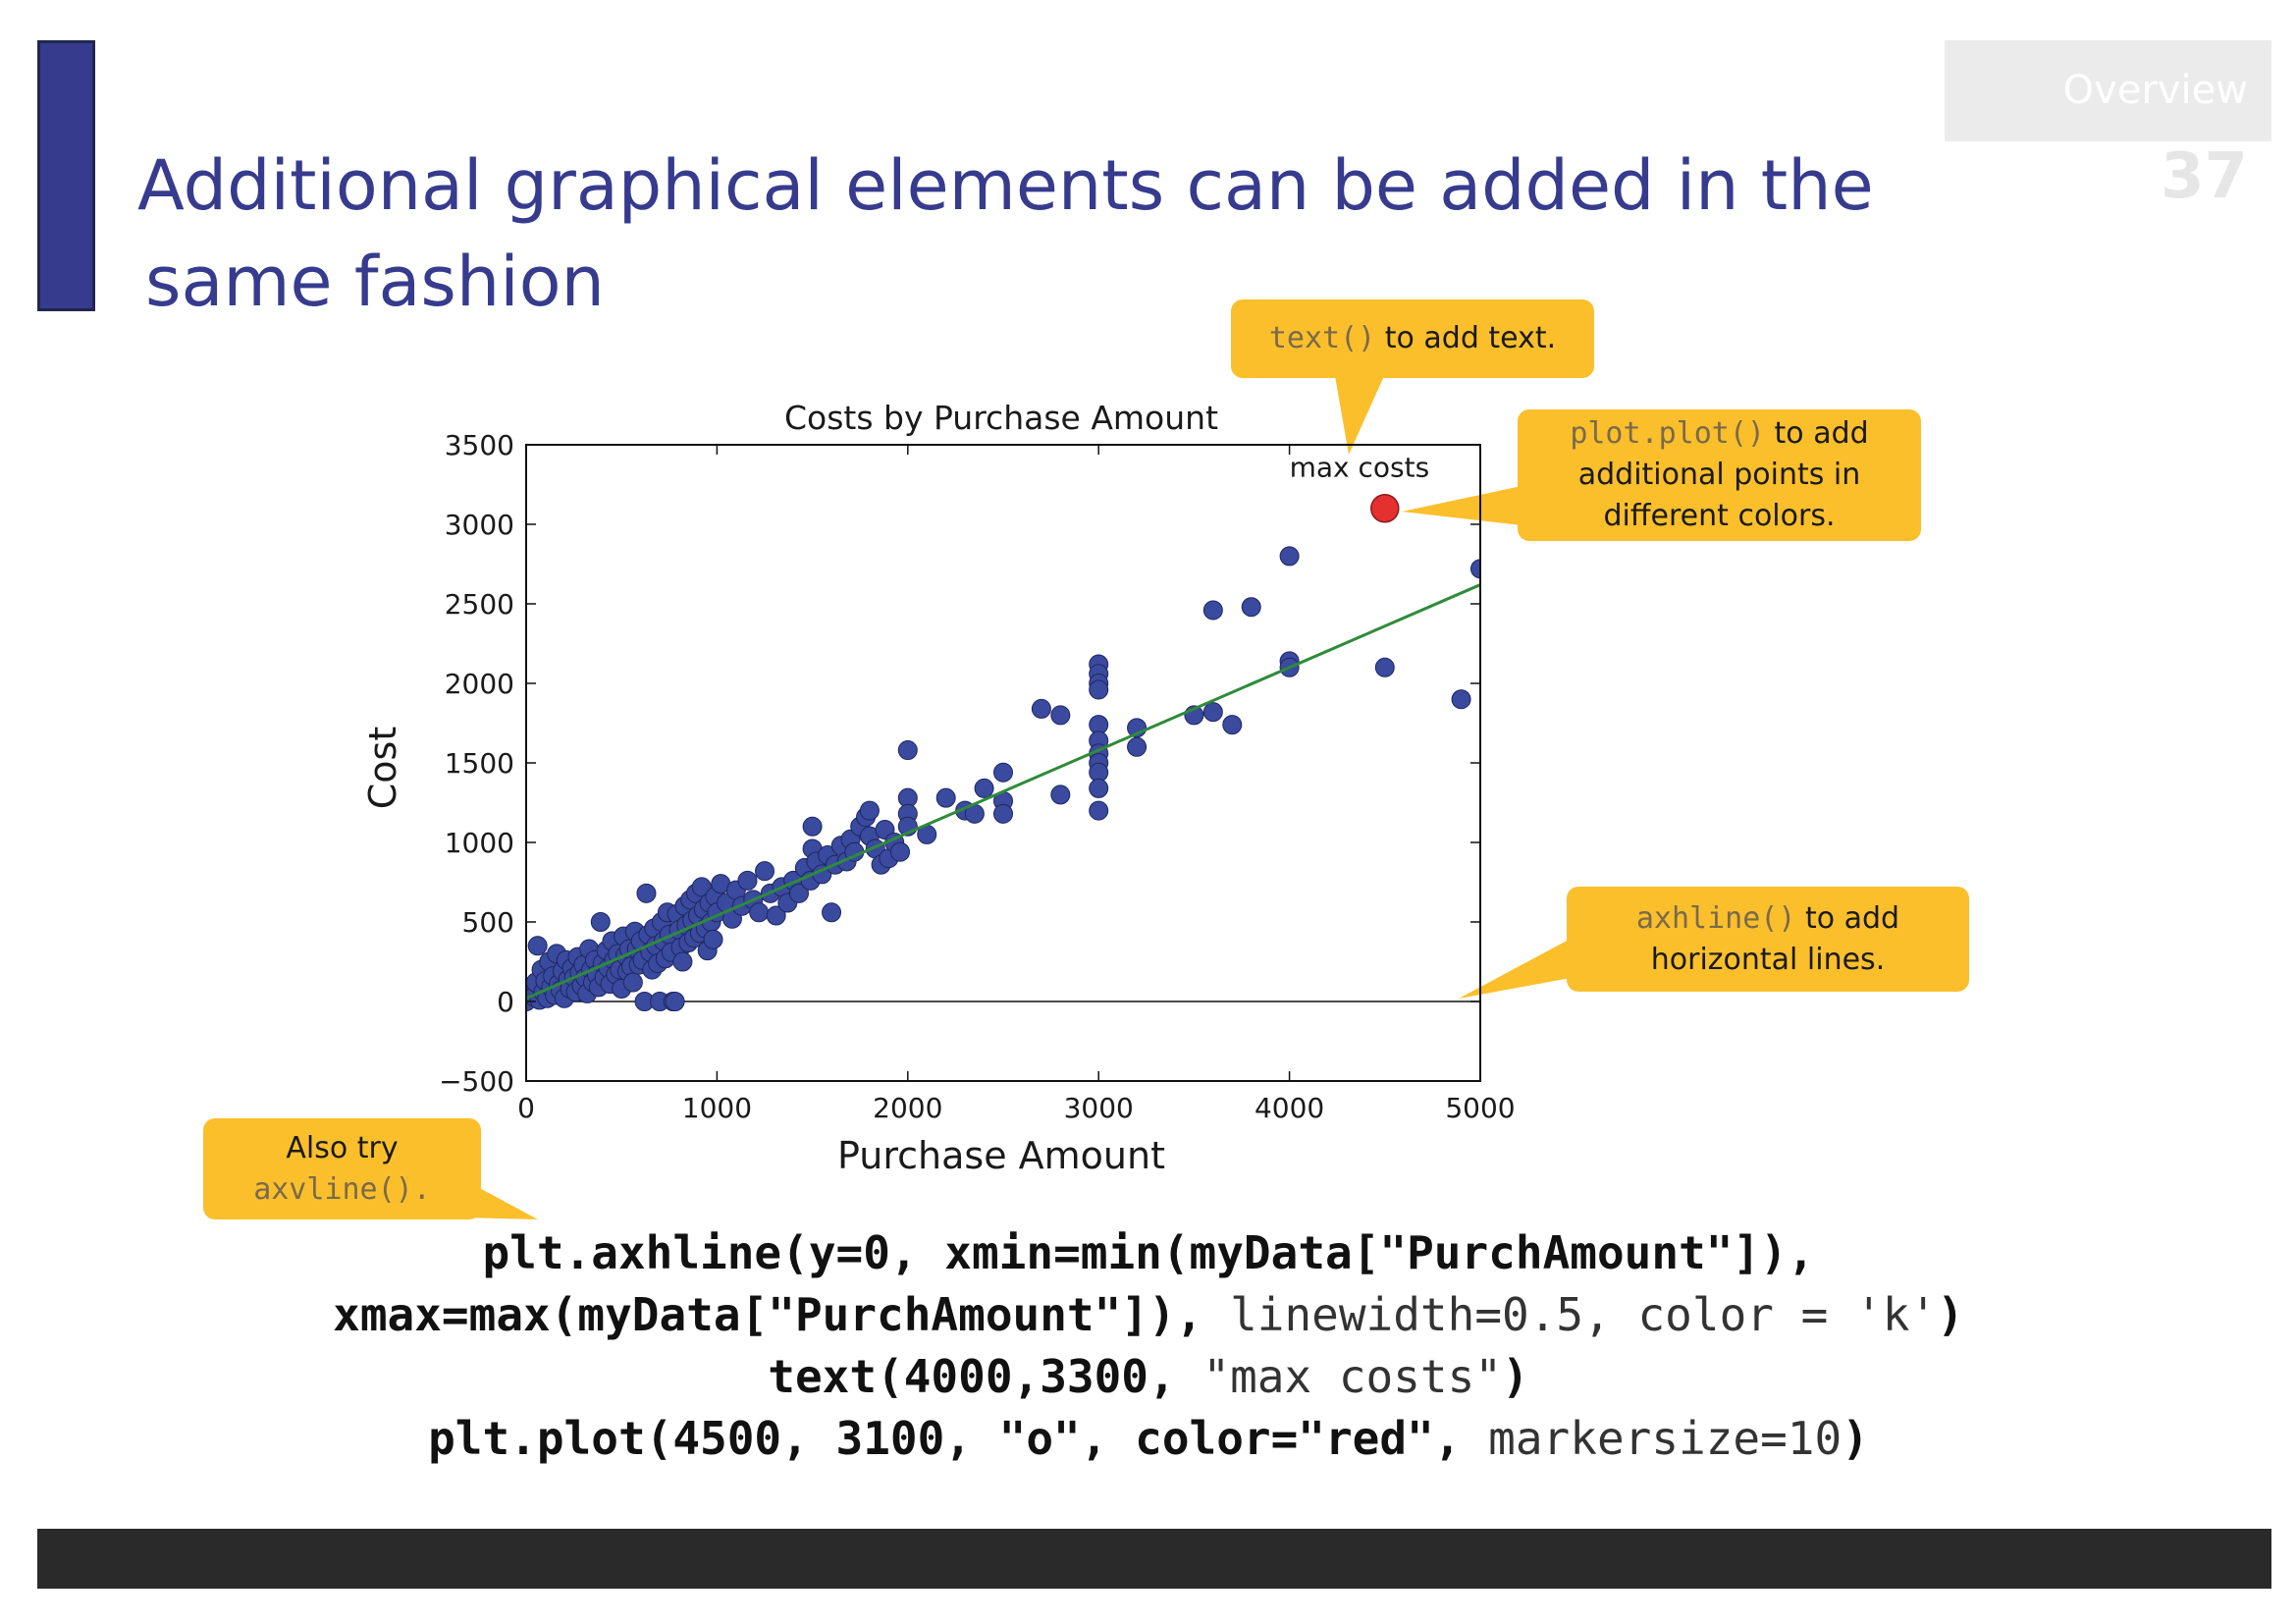 Image resolution: width=2296 pixels, height=1623 pixels. What do you see at coordinates (1290, 1108) in the screenshot?
I see `x-tick-label: 4000` at bounding box center [1290, 1108].